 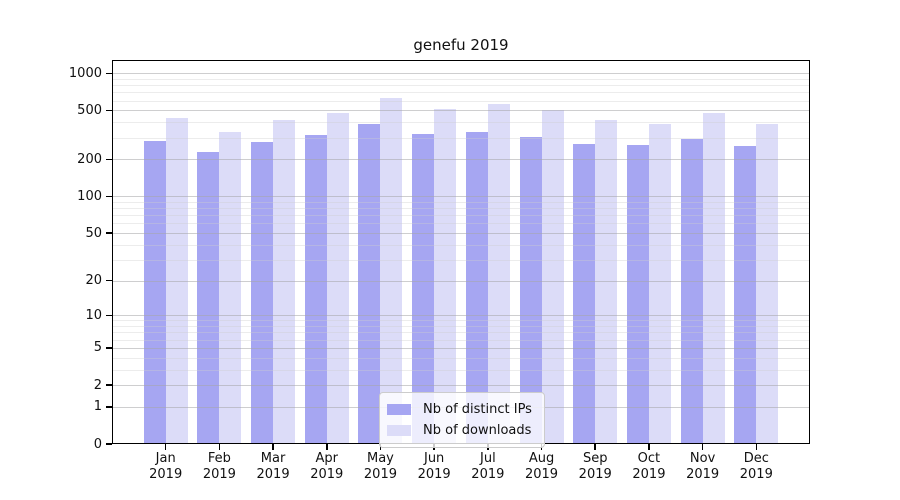 I want to click on bar-downloads-mar, so click(x=284, y=281).